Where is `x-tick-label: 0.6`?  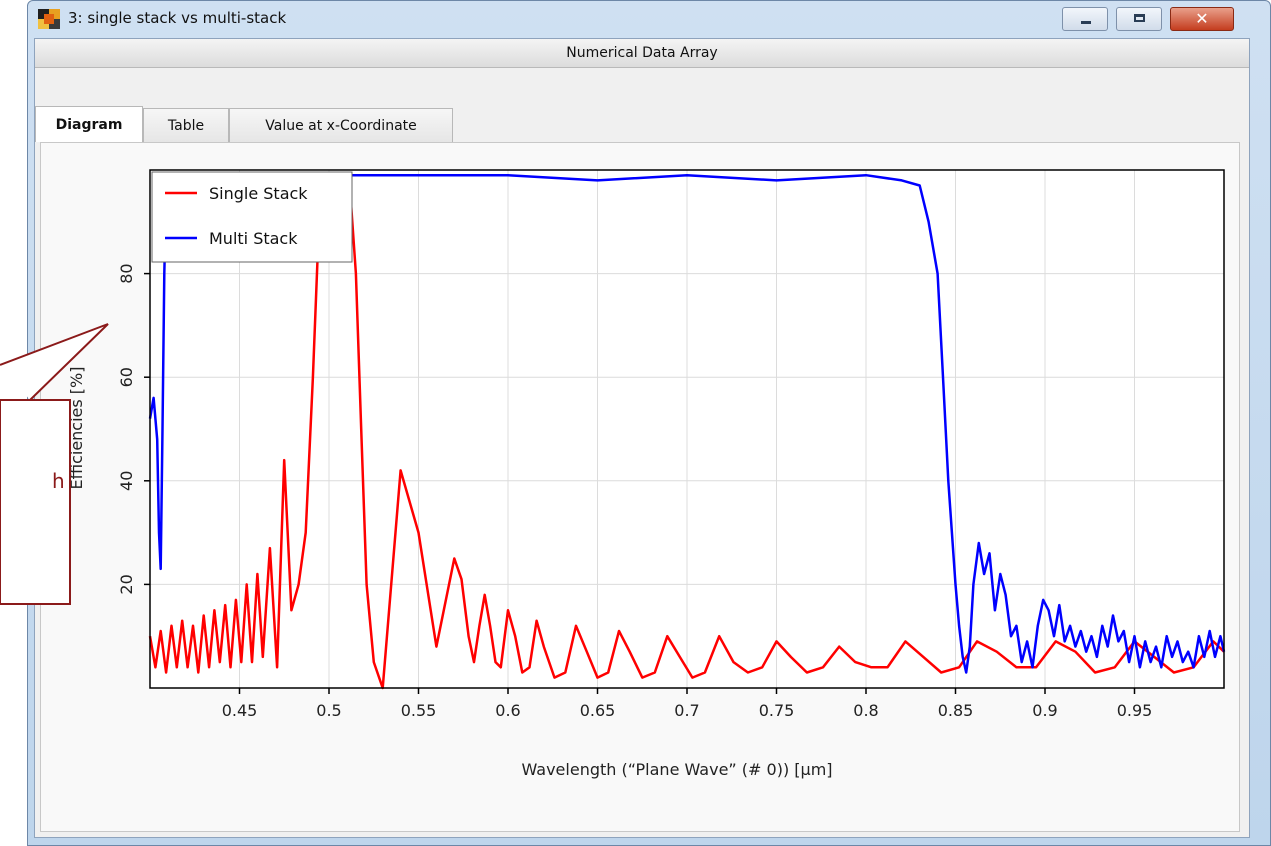
x-tick-label: 0.6 is located at coordinates (507, 710).